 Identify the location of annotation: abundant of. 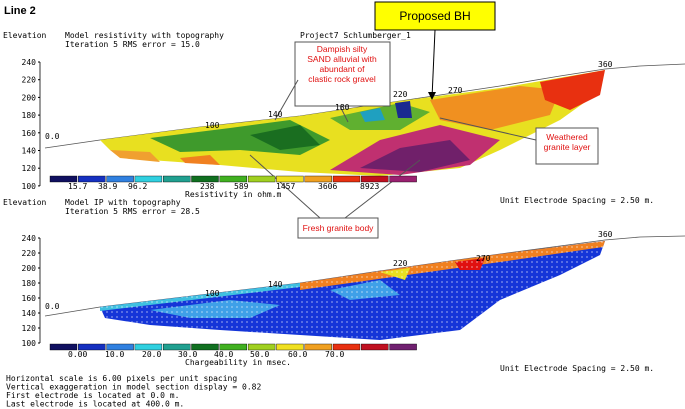
(343, 69).